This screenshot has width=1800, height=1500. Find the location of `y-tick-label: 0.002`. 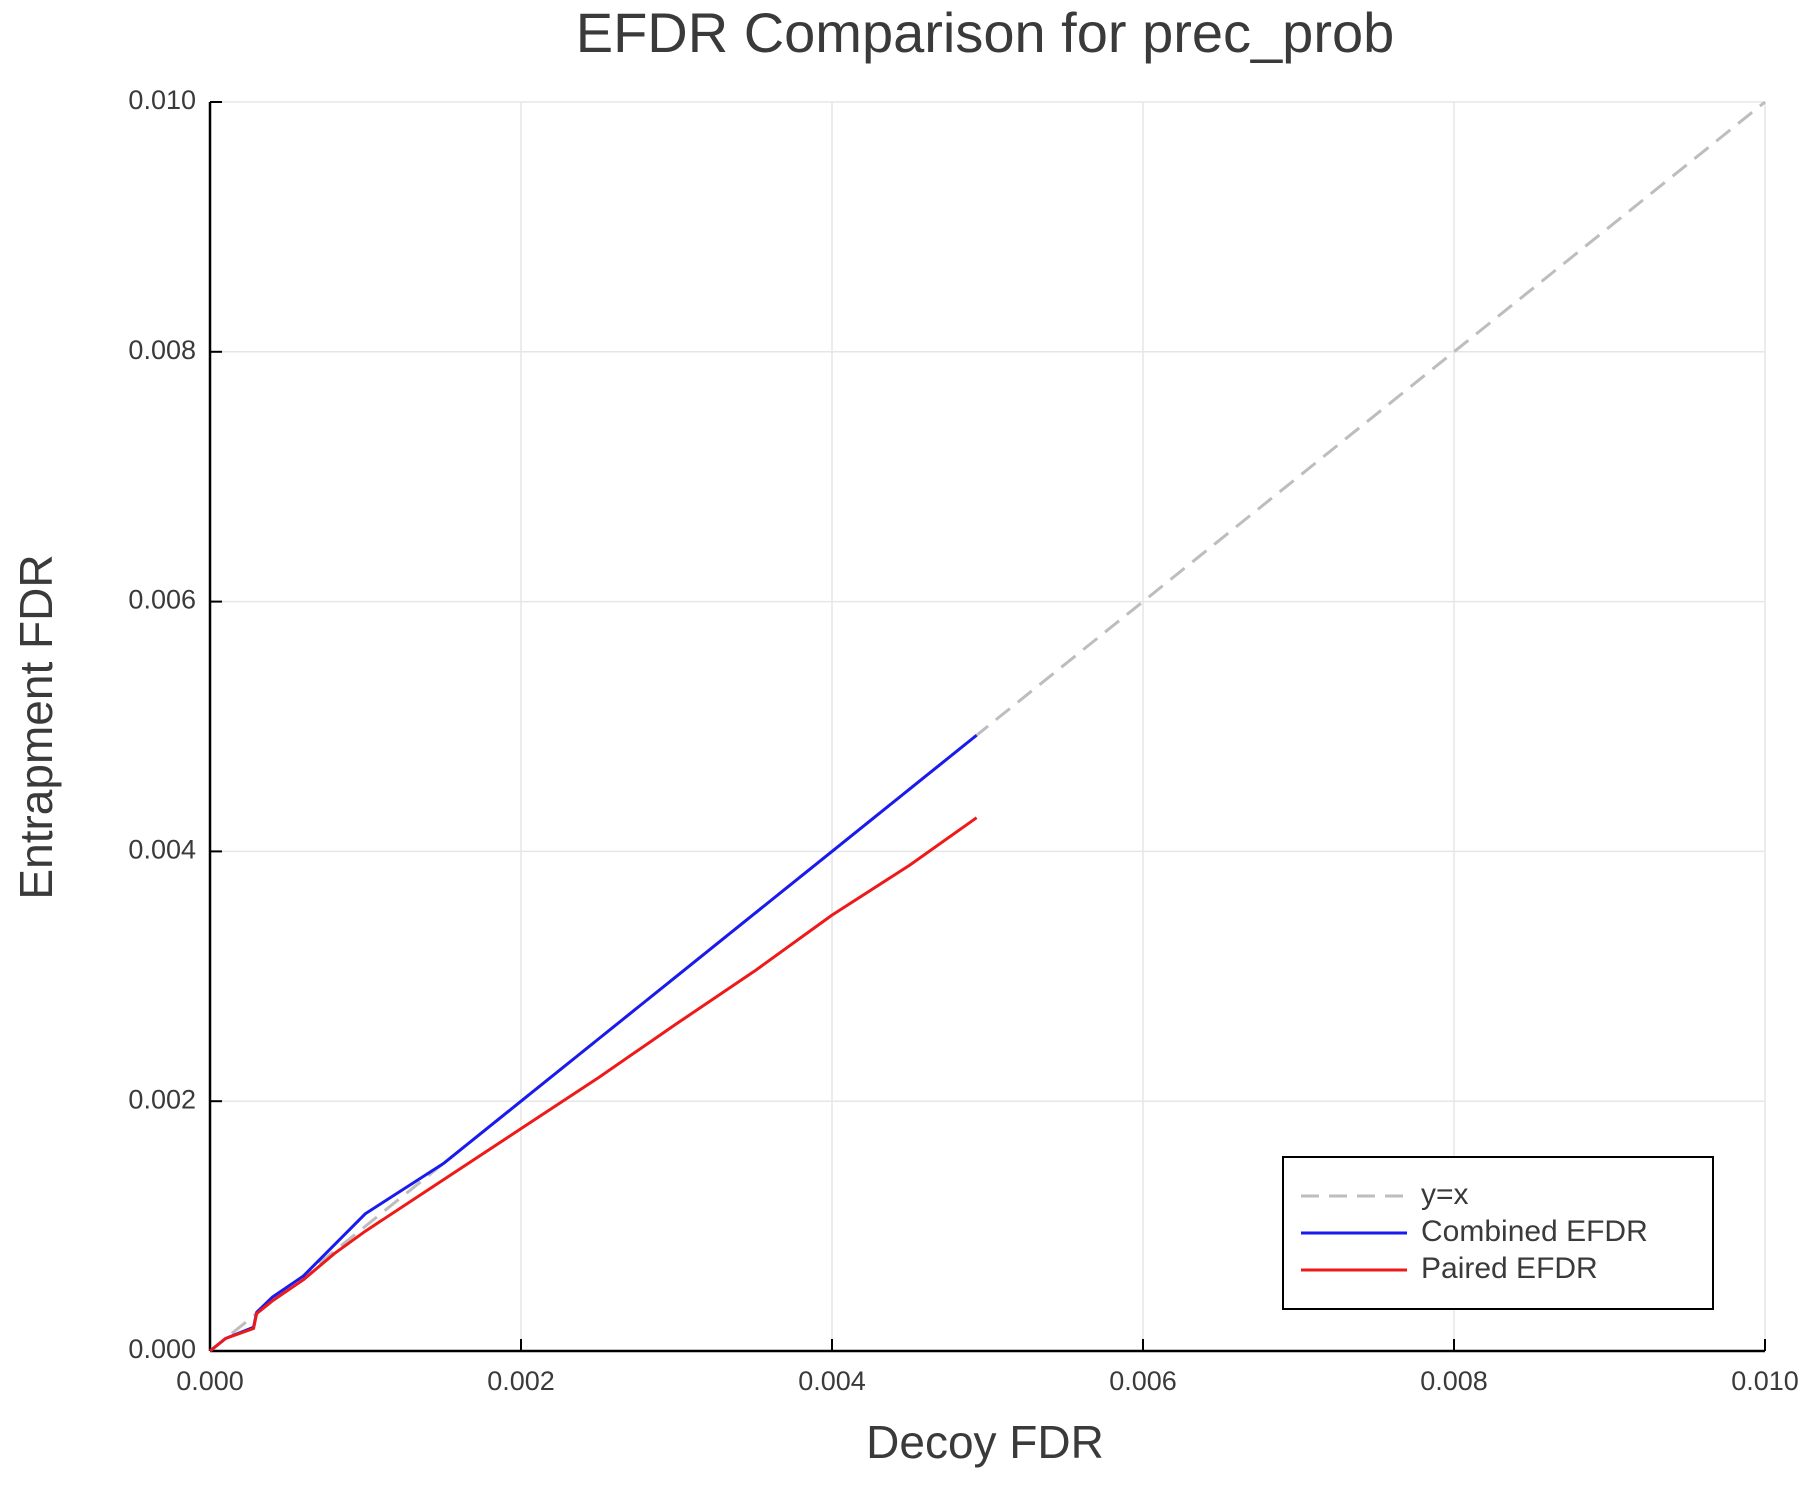

y-tick-label: 0.002 is located at coordinates (162, 1099).